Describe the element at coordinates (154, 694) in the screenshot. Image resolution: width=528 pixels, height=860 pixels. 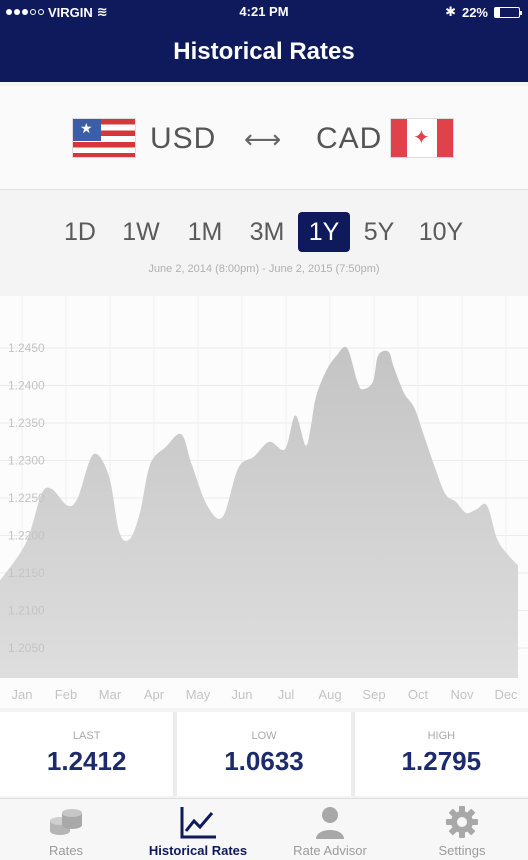
I see `x-tick-label: Apr` at that location.